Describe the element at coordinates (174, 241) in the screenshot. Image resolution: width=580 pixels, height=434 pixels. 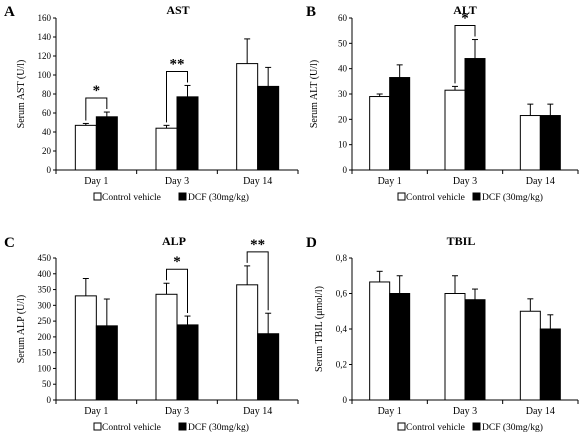
I see `panel-title: ALP` at that location.